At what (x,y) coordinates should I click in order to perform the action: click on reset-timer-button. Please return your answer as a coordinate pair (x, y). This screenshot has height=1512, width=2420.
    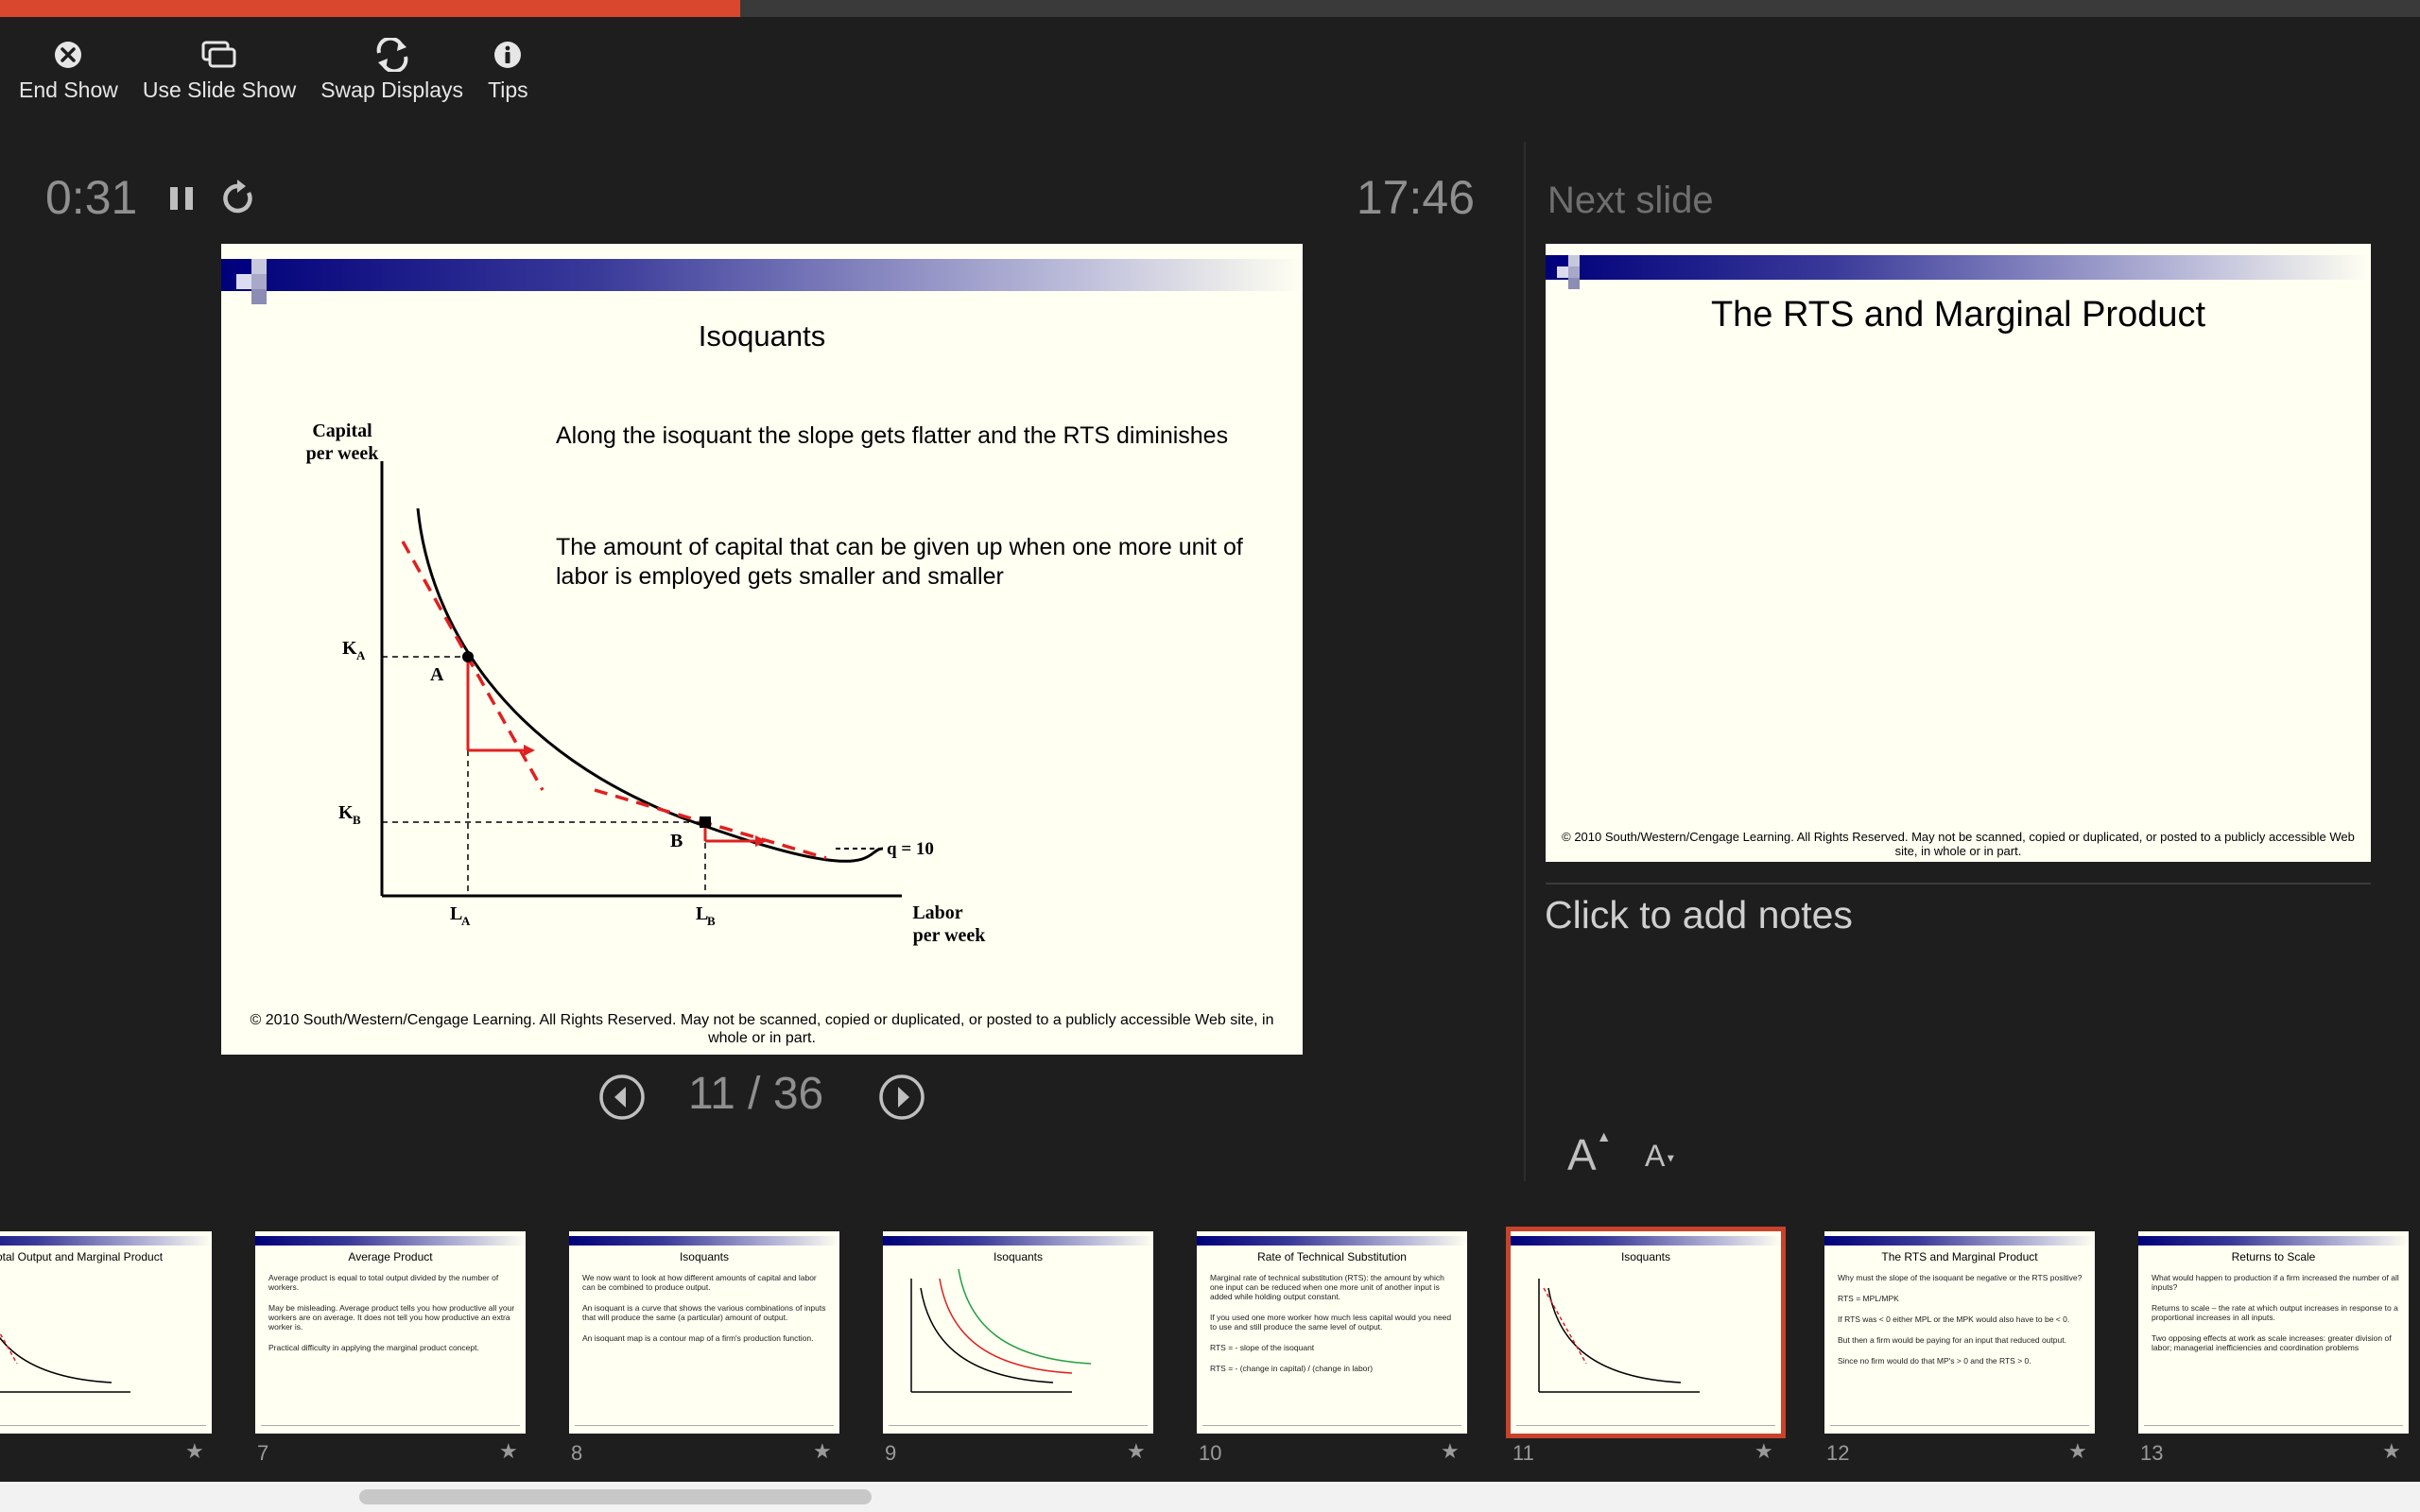
    Looking at the image, I should click on (238, 198).